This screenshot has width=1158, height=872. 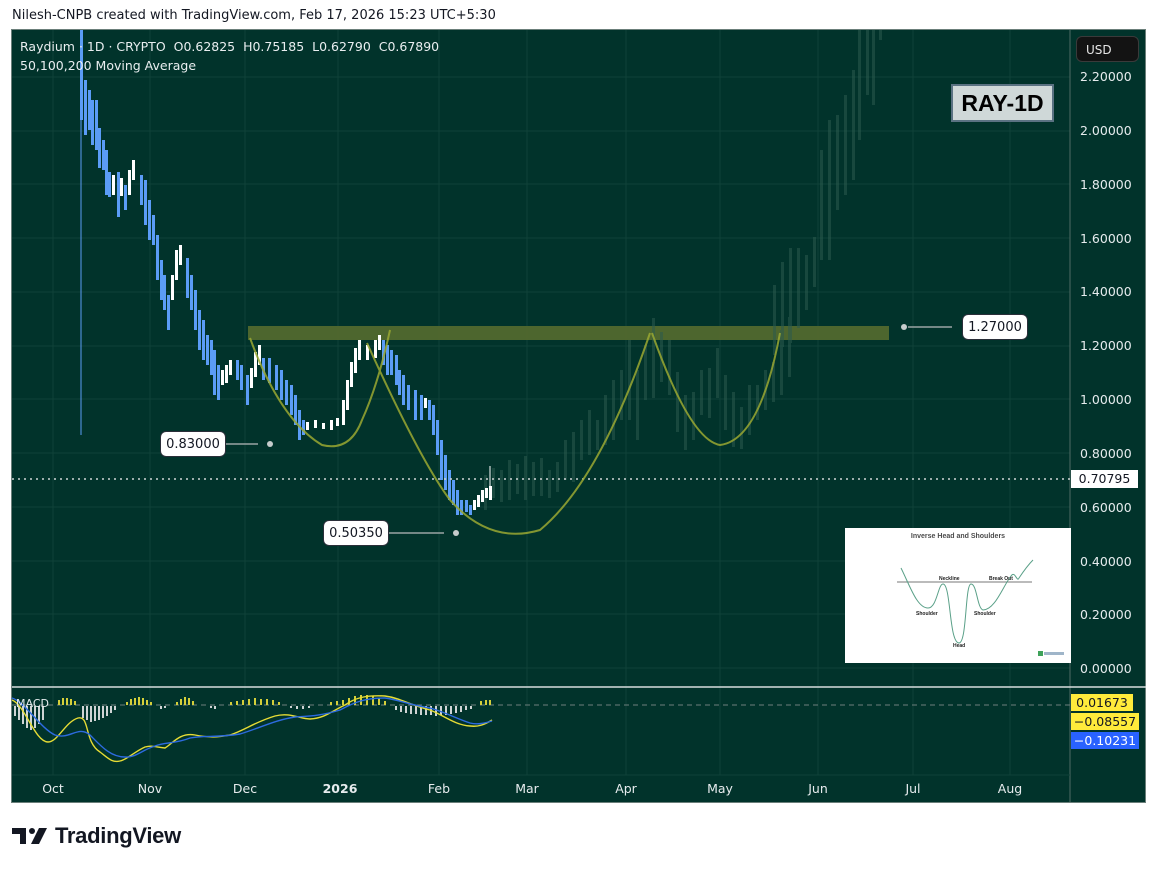 I want to click on price-tick: 2.00000, so click(x=1106, y=130).